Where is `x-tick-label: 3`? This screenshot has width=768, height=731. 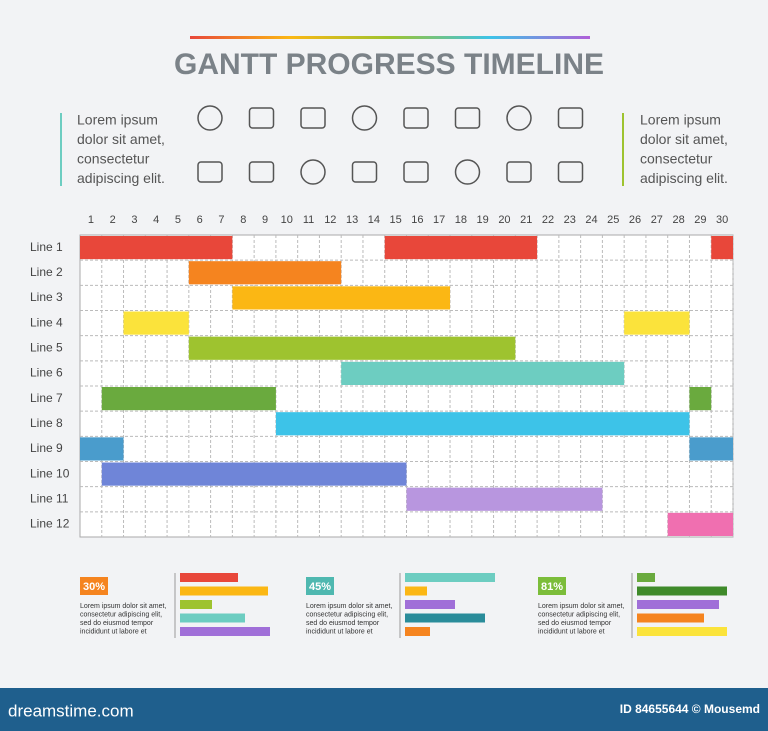 x-tick-label: 3 is located at coordinates (134, 220).